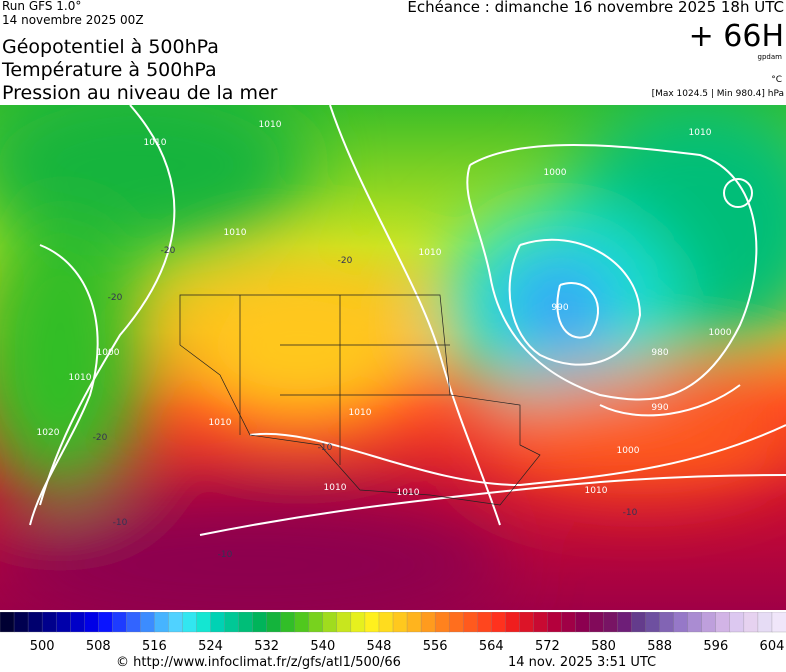 The height and width of the screenshot is (672, 786). Describe the element at coordinates (717, 94) in the screenshot. I see `pressure-range: [Max 1024.5 | Min 980.4] hPa` at that location.